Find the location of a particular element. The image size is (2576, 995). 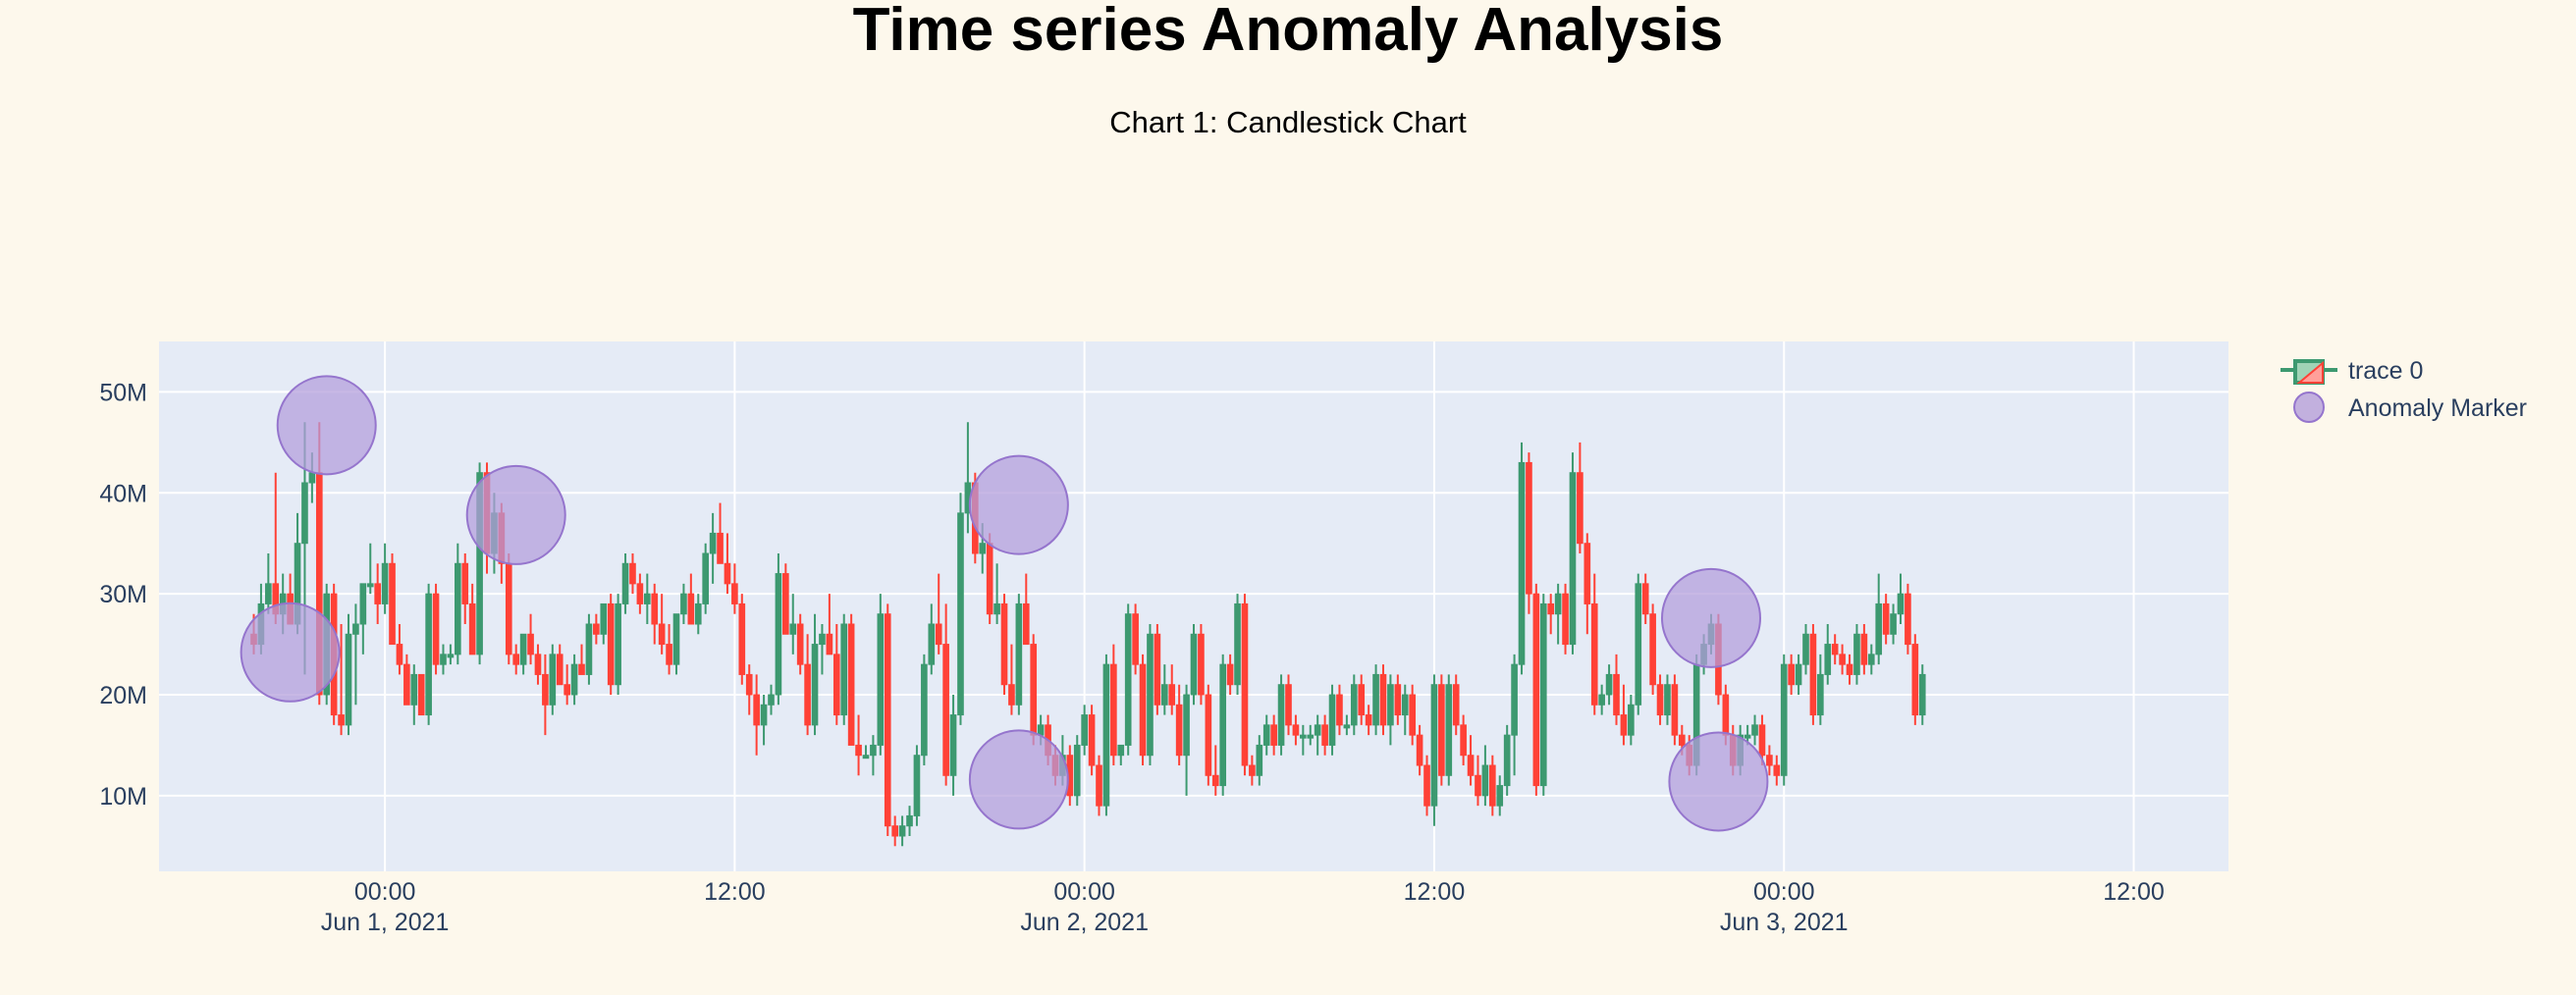

legend-item-trace-0: trace 0 is located at coordinates (2352, 371).